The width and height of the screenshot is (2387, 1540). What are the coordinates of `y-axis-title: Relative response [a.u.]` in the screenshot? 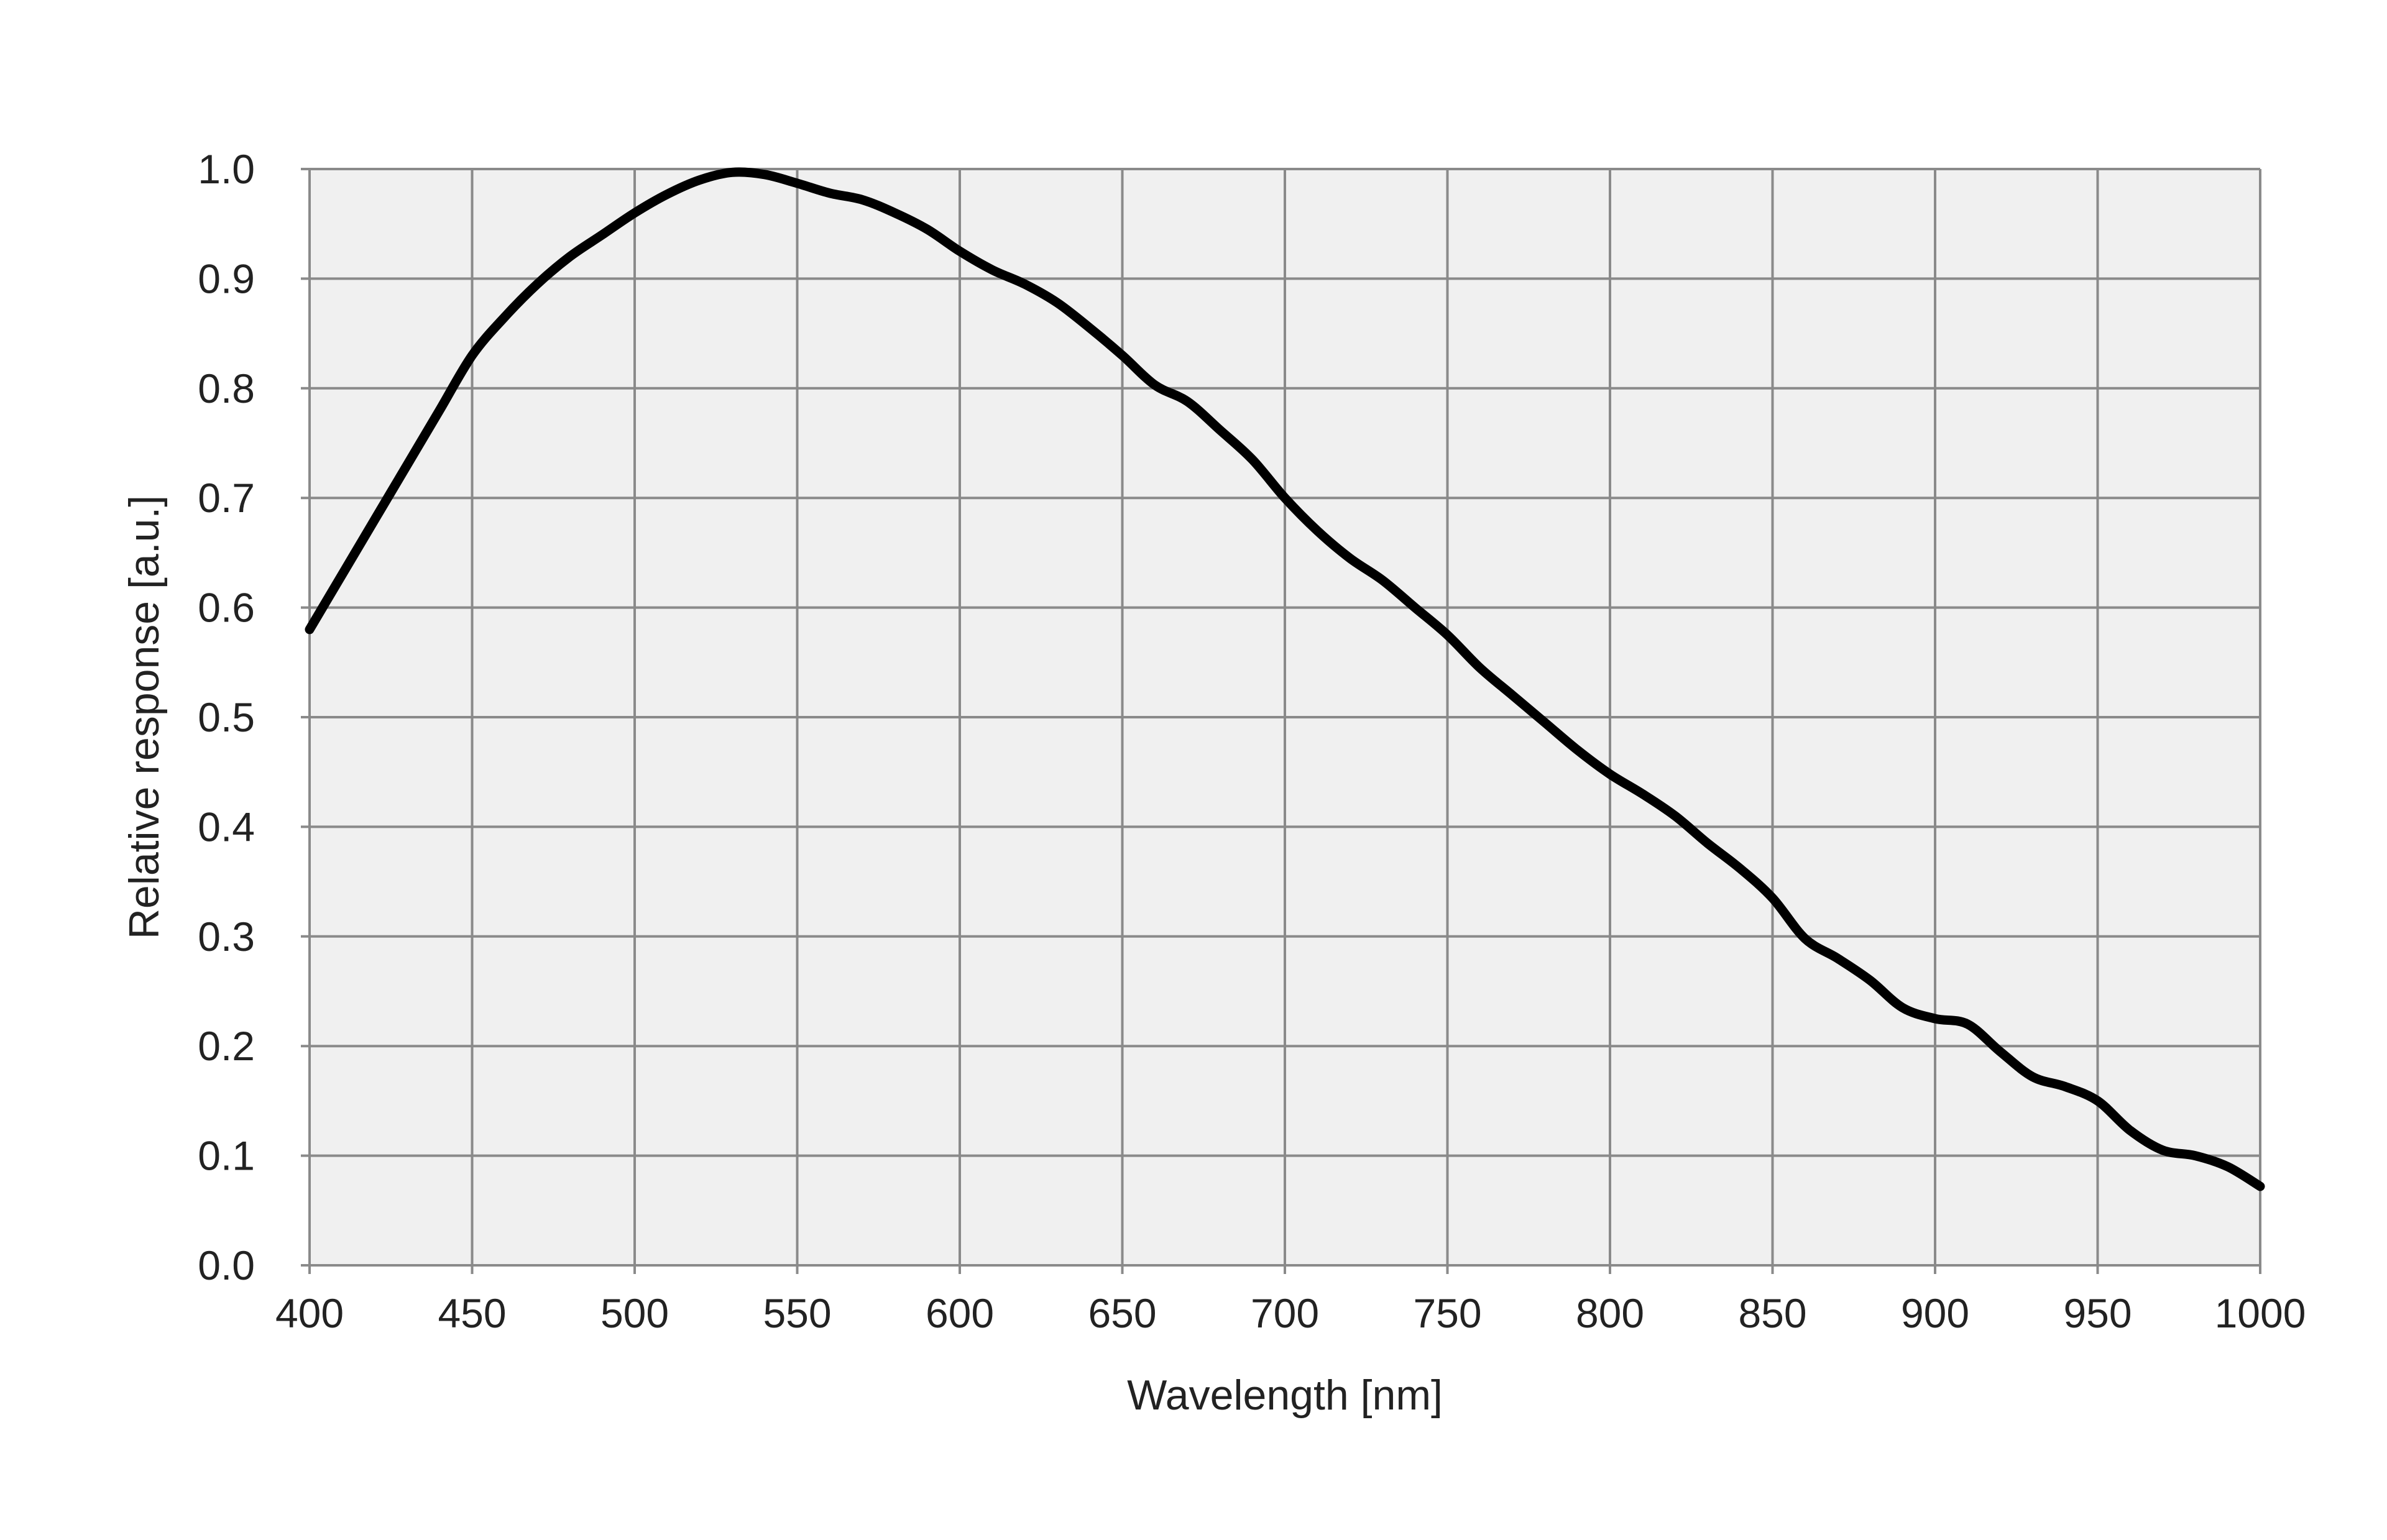 It's located at (144, 717).